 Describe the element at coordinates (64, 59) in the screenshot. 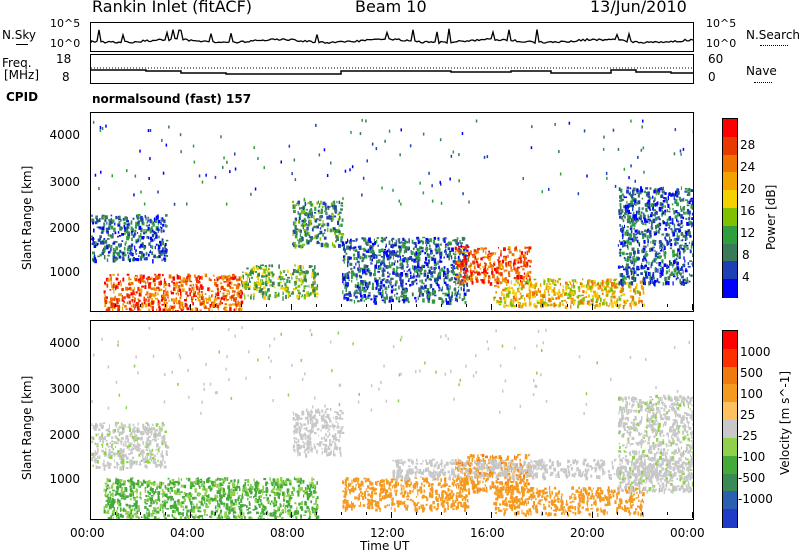

I see `freq-tick-high: 18` at that location.